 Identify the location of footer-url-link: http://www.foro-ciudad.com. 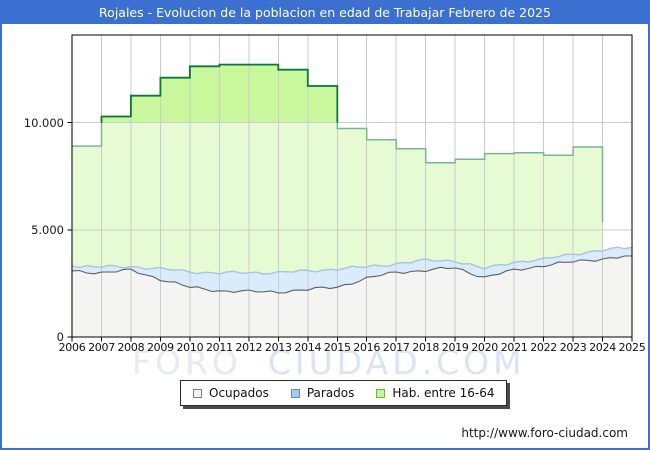
(544, 433).